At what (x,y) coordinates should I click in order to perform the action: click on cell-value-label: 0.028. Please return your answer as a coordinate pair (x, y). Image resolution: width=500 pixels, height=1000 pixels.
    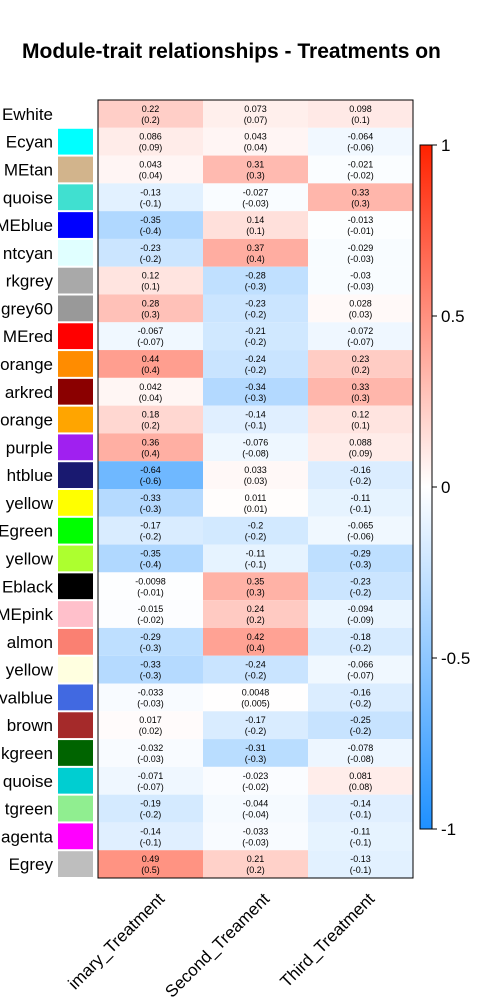
    Looking at the image, I should click on (360, 303).